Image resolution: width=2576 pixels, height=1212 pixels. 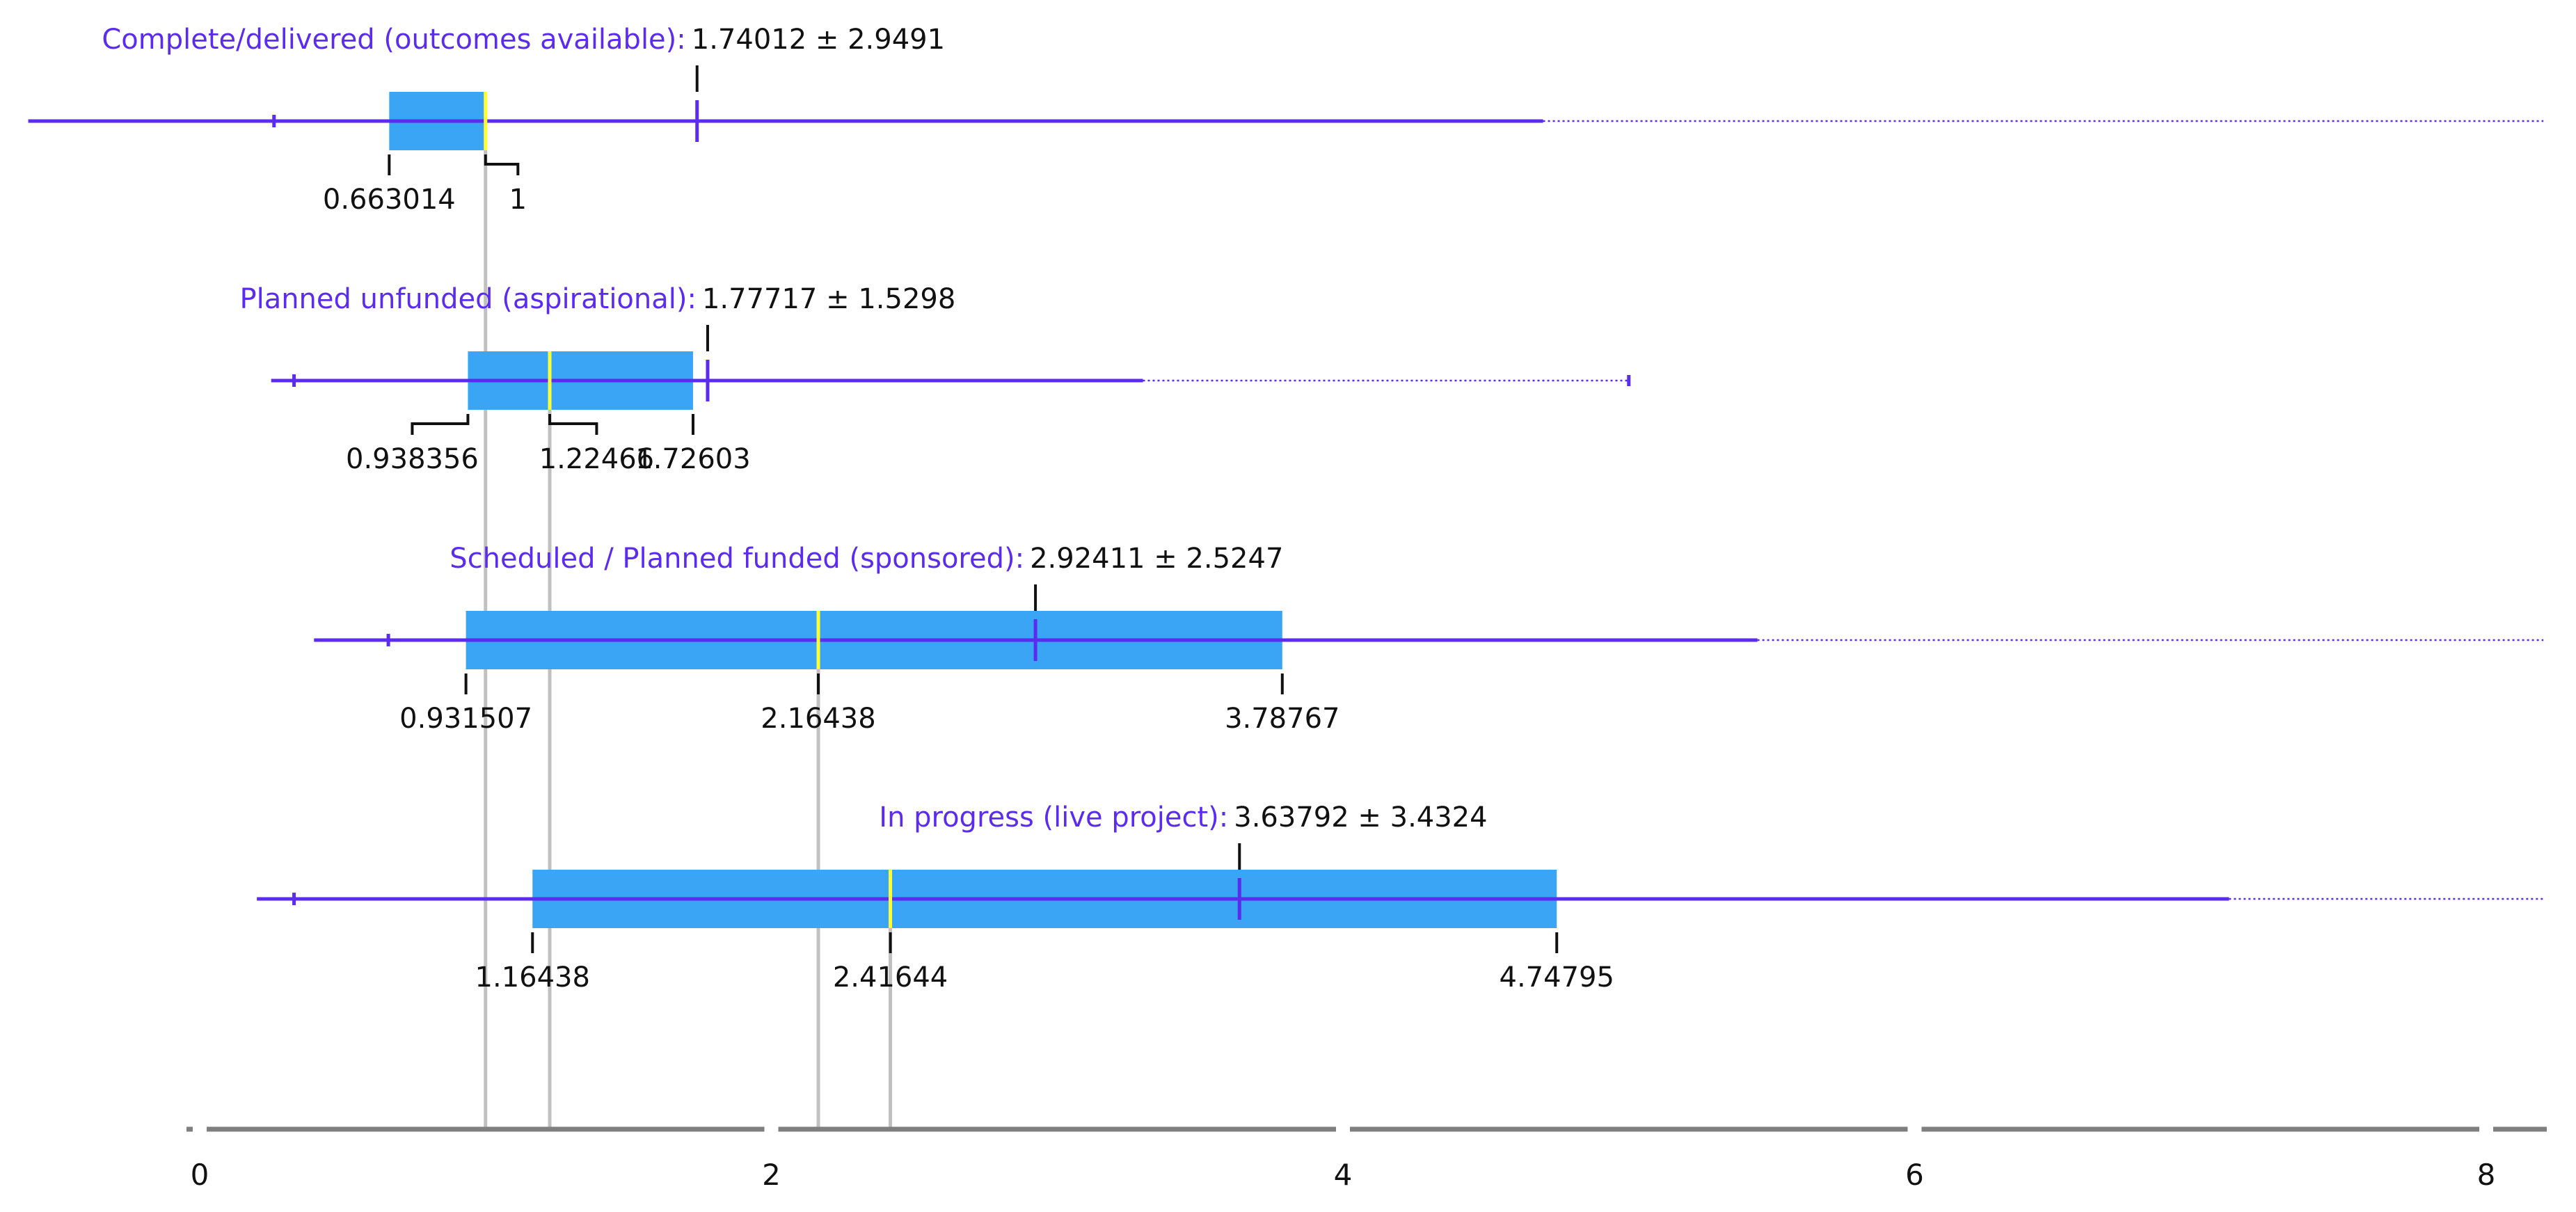 What do you see at coordinates (518, 200) in the screenshot?
I see `value-label: 1` at bounding box center [518, 200].